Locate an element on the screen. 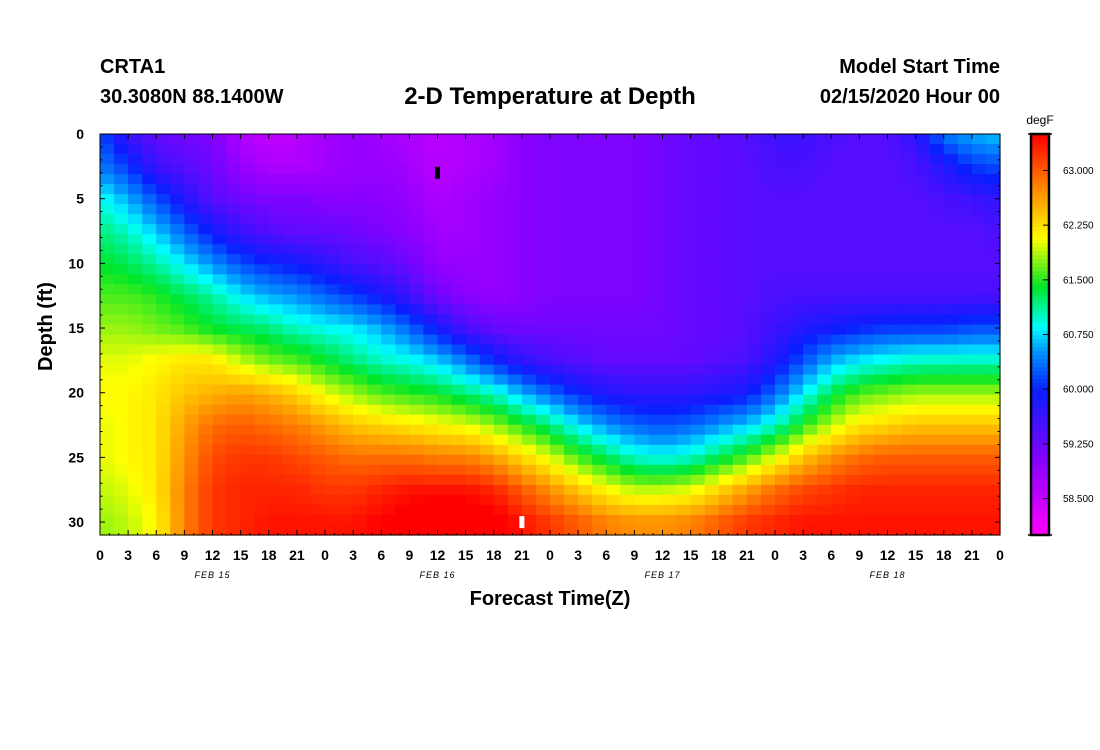 The image size is (1100, 750). x-tick-label: 21 is located at coordinates (972, 555).